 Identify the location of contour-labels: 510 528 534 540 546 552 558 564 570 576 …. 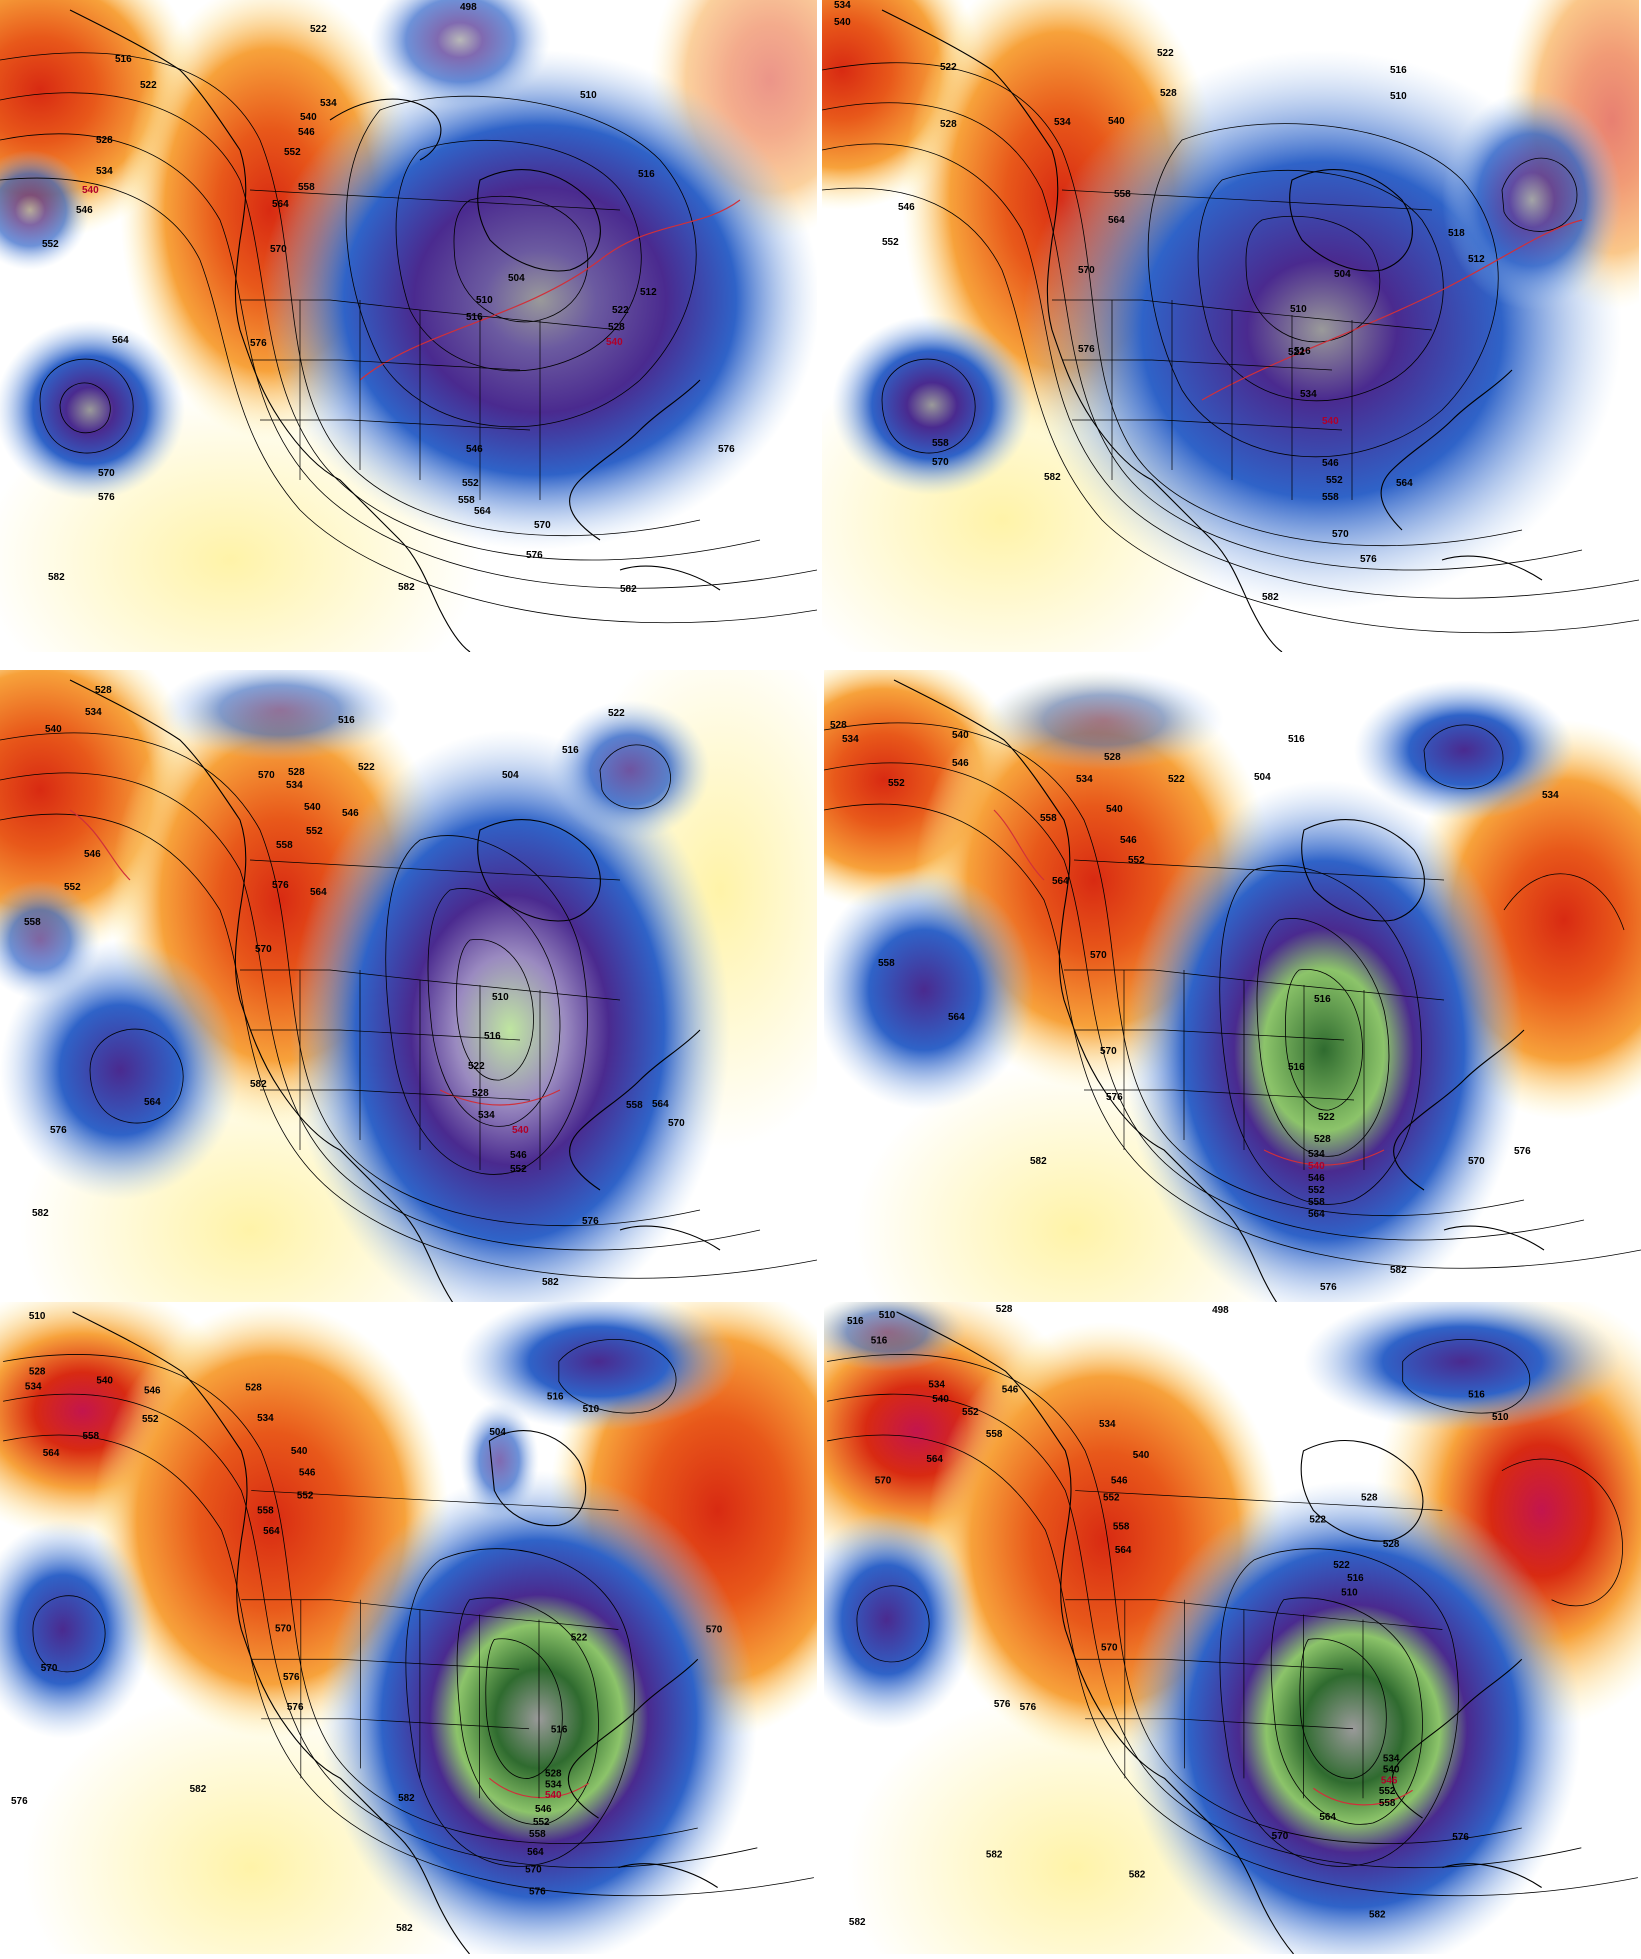
(367, 1622).